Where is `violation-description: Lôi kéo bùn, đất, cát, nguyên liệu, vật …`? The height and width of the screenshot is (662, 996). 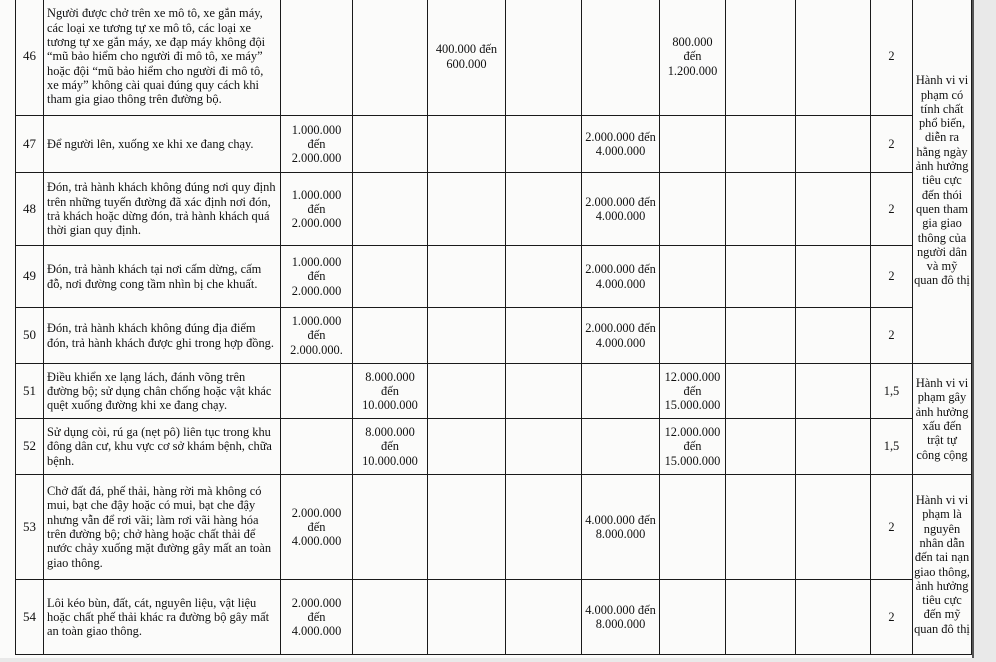
violation-description: Lôi kéo bùn, đất, cát, nguyên liệu, vật … is located at coordinates (162, 617).